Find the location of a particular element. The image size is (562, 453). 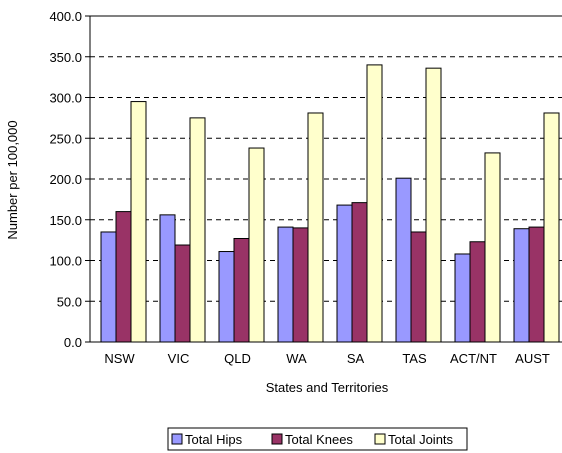

x-tick-label: SA is located at coordinates (356, 358).